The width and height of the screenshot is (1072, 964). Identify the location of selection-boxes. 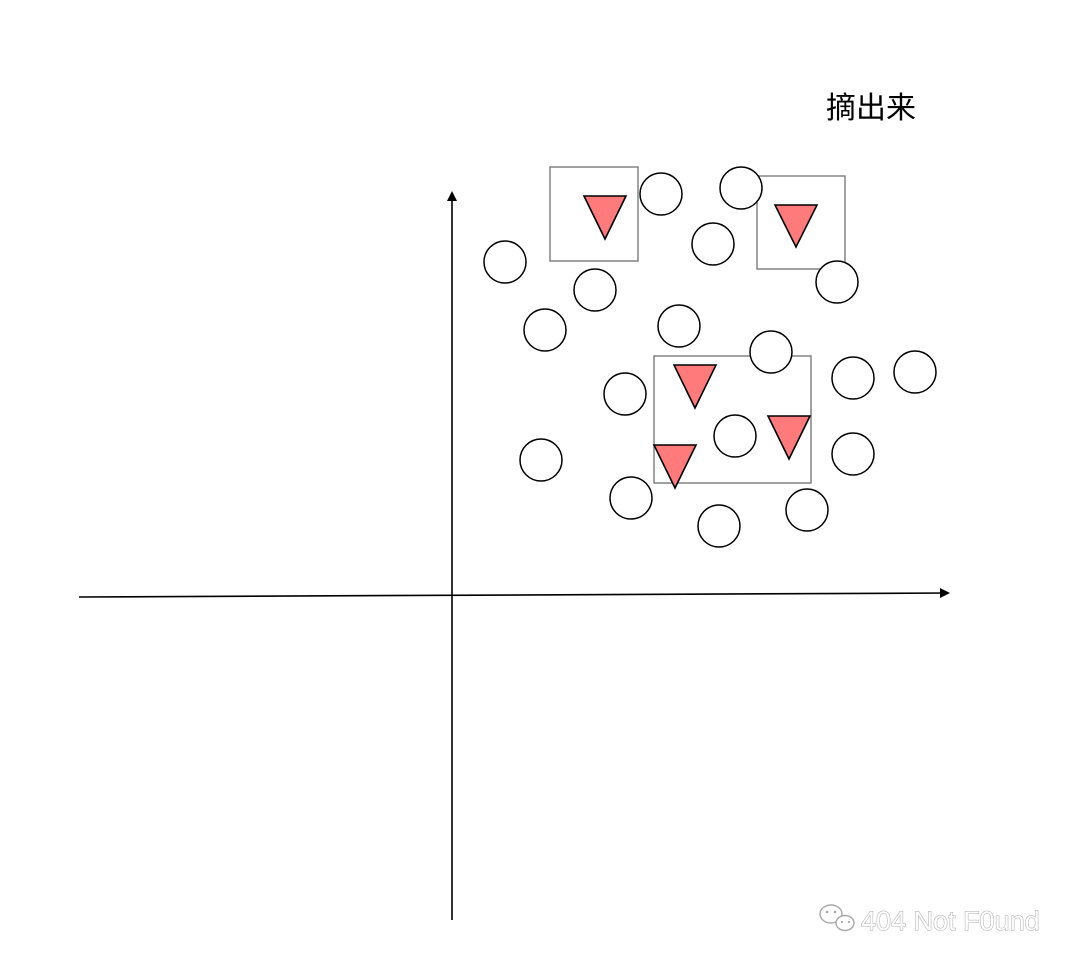
(697, 325).